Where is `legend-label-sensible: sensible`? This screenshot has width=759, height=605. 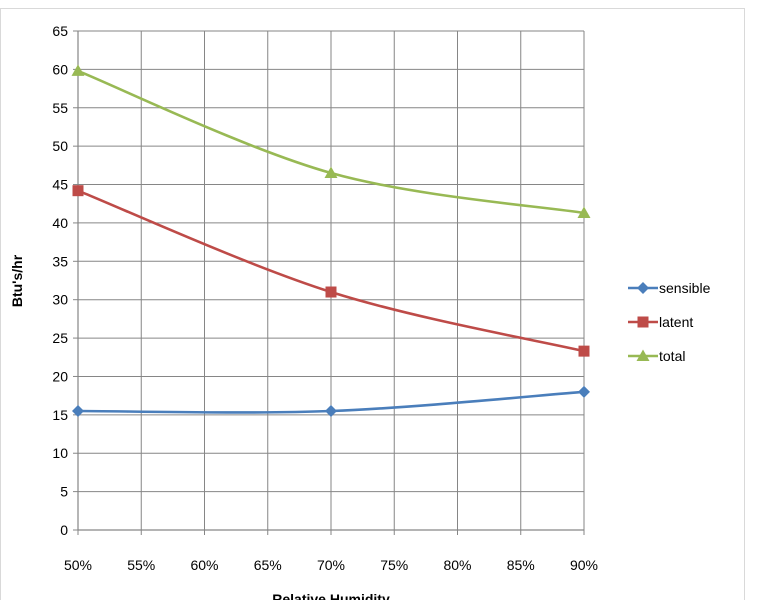
legend-label-sensible: sensible is located at coordinates (685, 288).